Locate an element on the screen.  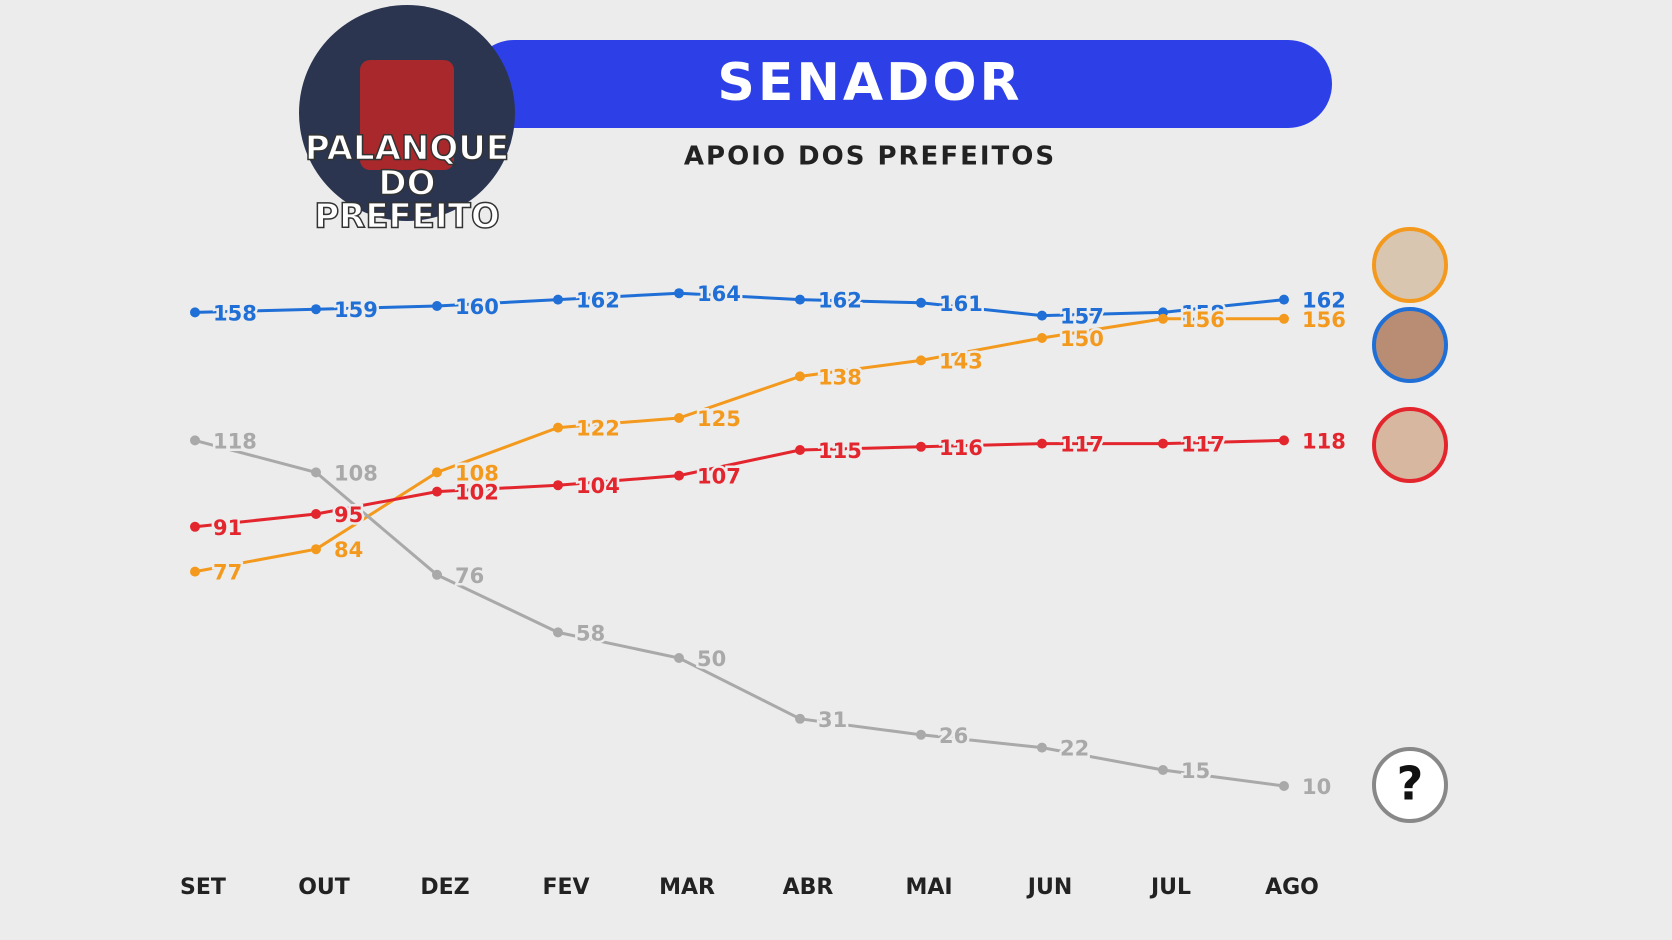
value-label: 91 is located at coordinates (227, 528).